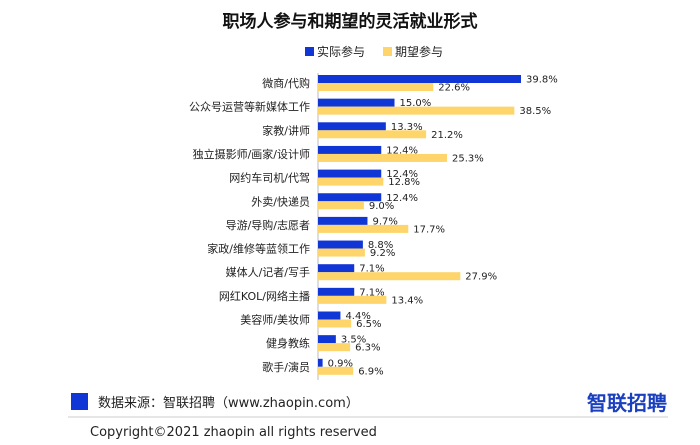 This screenshot has width=700, height=445. I want to click on value-label-expected: 38.5%, so click(535, 111).